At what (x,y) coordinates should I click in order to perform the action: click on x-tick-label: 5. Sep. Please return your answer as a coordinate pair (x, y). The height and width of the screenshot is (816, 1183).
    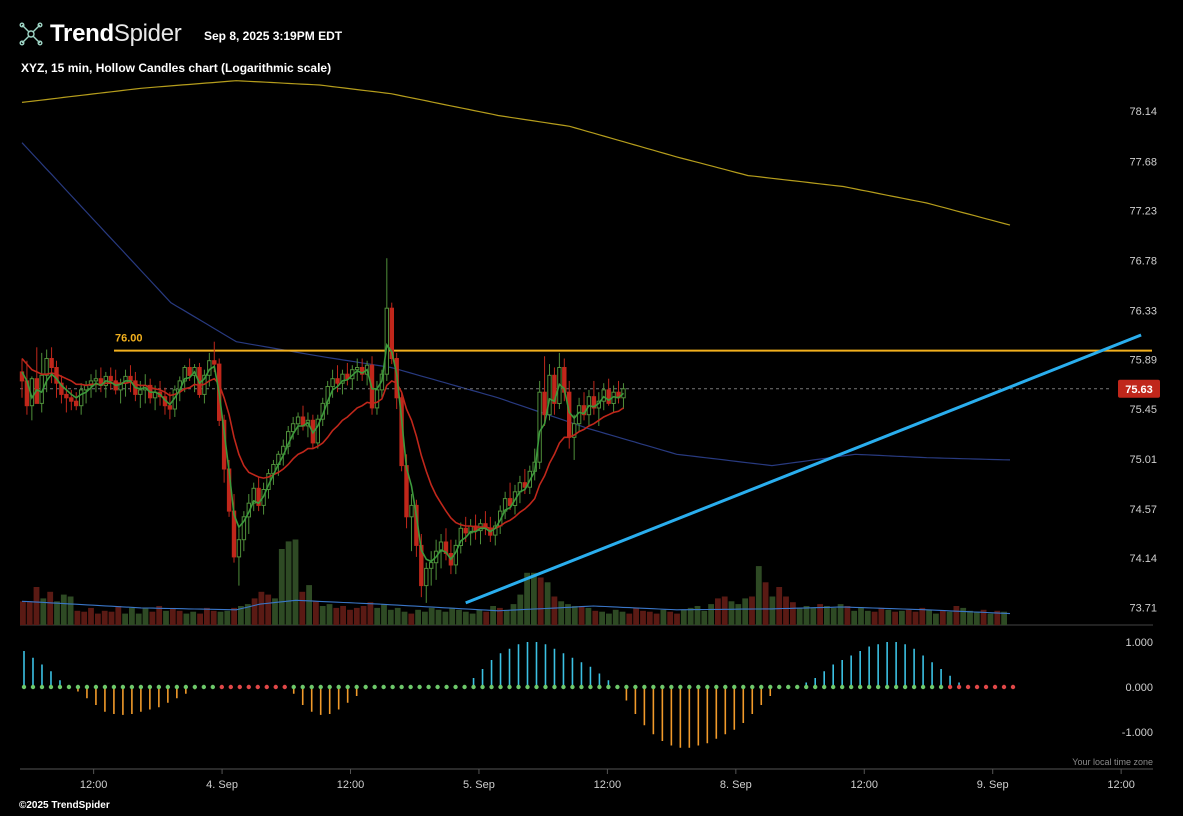
    Looking at the image, I should click on (479, 785).